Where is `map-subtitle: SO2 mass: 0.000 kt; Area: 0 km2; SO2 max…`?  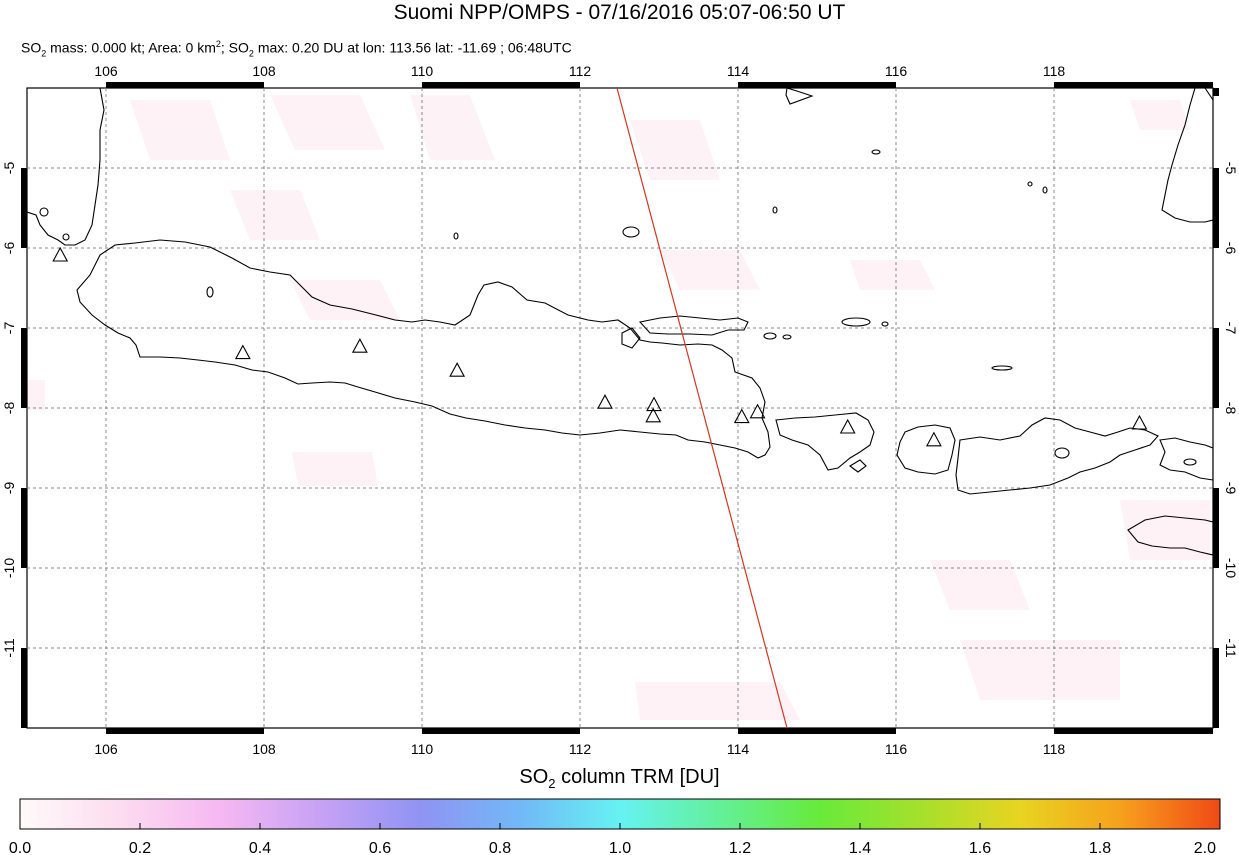
map-subtitle: SO2 mass: 0.000 kt; Area: 0 km2; SO2 max… is located at coordinates (296, 49).